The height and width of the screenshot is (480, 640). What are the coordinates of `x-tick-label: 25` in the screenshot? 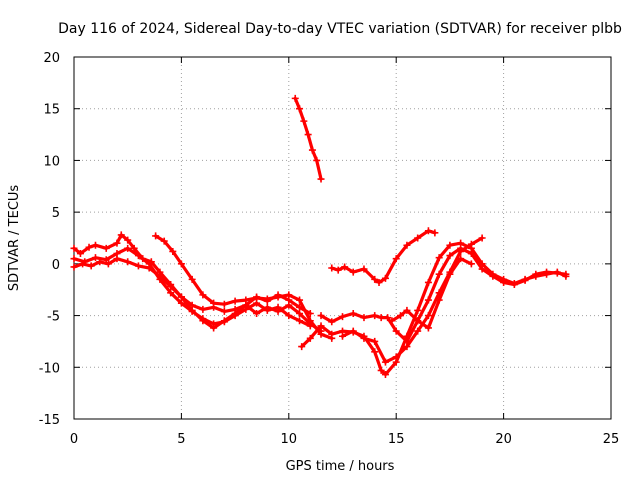 It's located at (611, 439).